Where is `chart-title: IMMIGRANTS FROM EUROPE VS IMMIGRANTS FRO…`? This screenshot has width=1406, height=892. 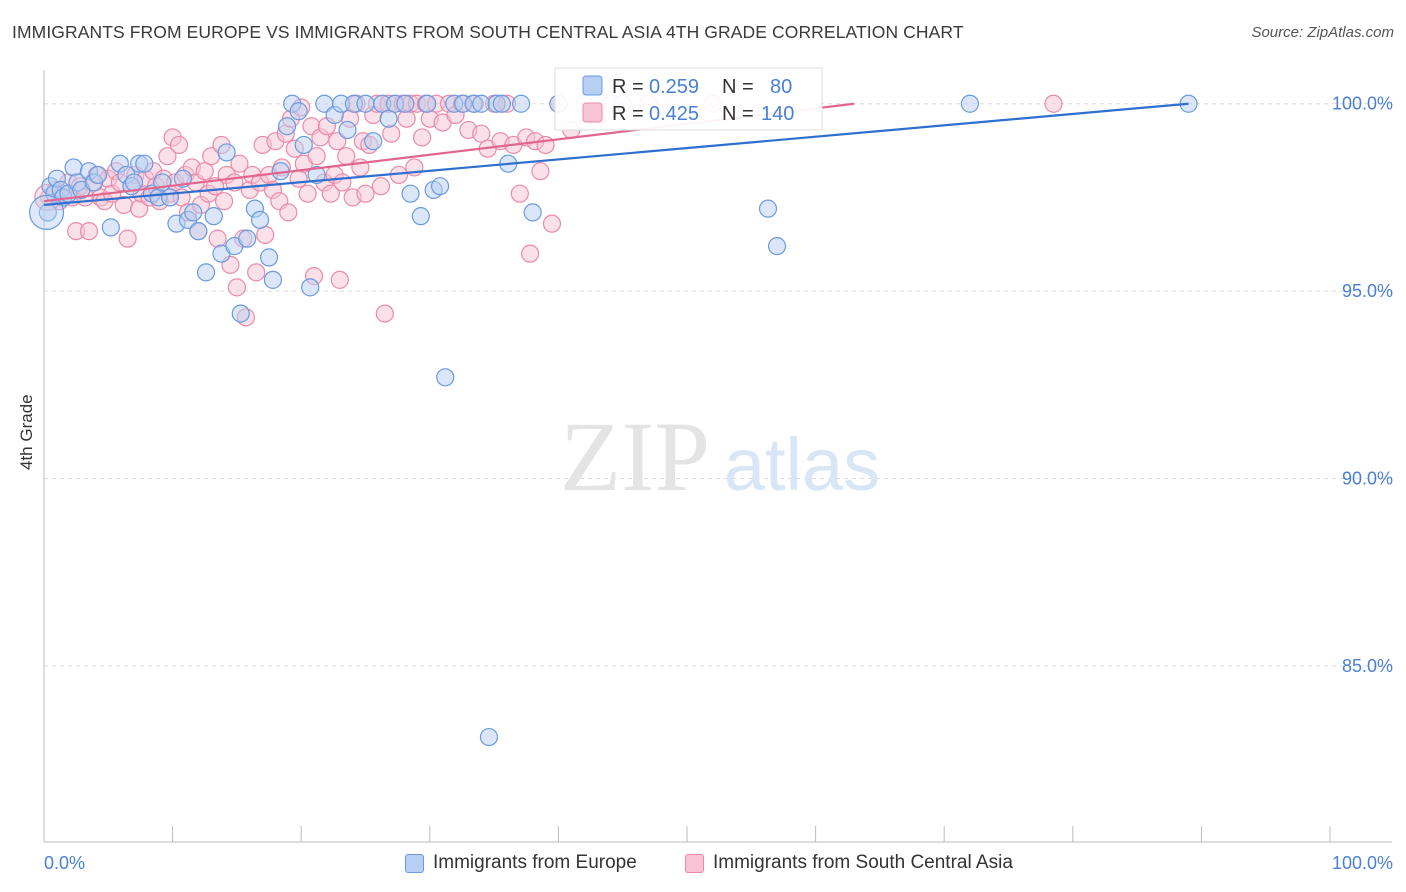
chart-title: IMMIGRANTS FROM EUROPE VS IMMIGRANTS FRO… is located at coordinates (488, 32).